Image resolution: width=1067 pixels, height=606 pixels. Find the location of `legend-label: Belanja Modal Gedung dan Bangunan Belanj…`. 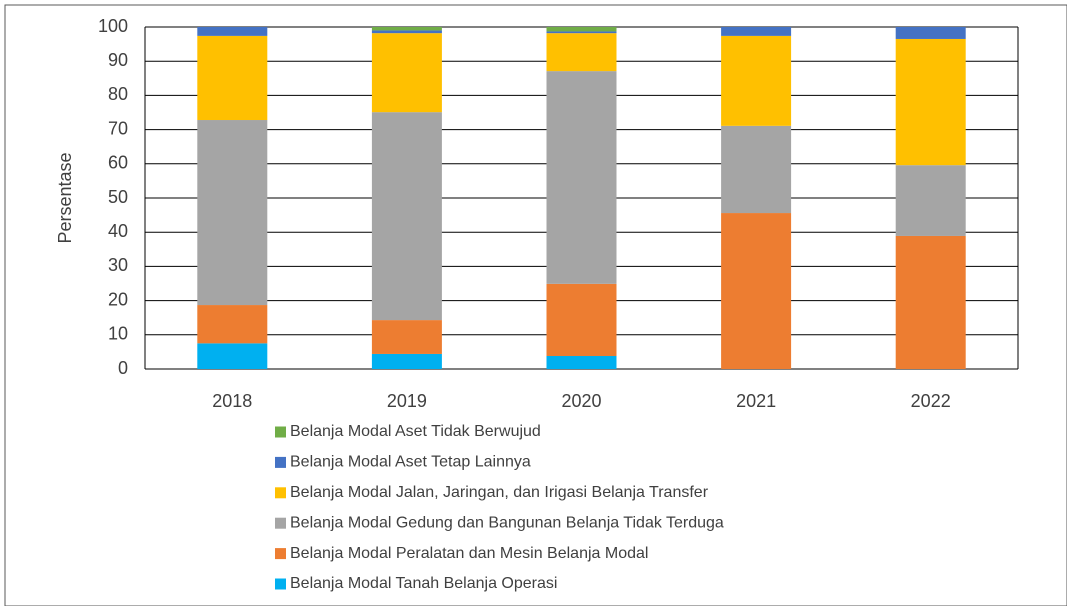

legend-label: Belanja Modal Gedung dan Bangunan Belanj… is located at coordinates (507, 522).